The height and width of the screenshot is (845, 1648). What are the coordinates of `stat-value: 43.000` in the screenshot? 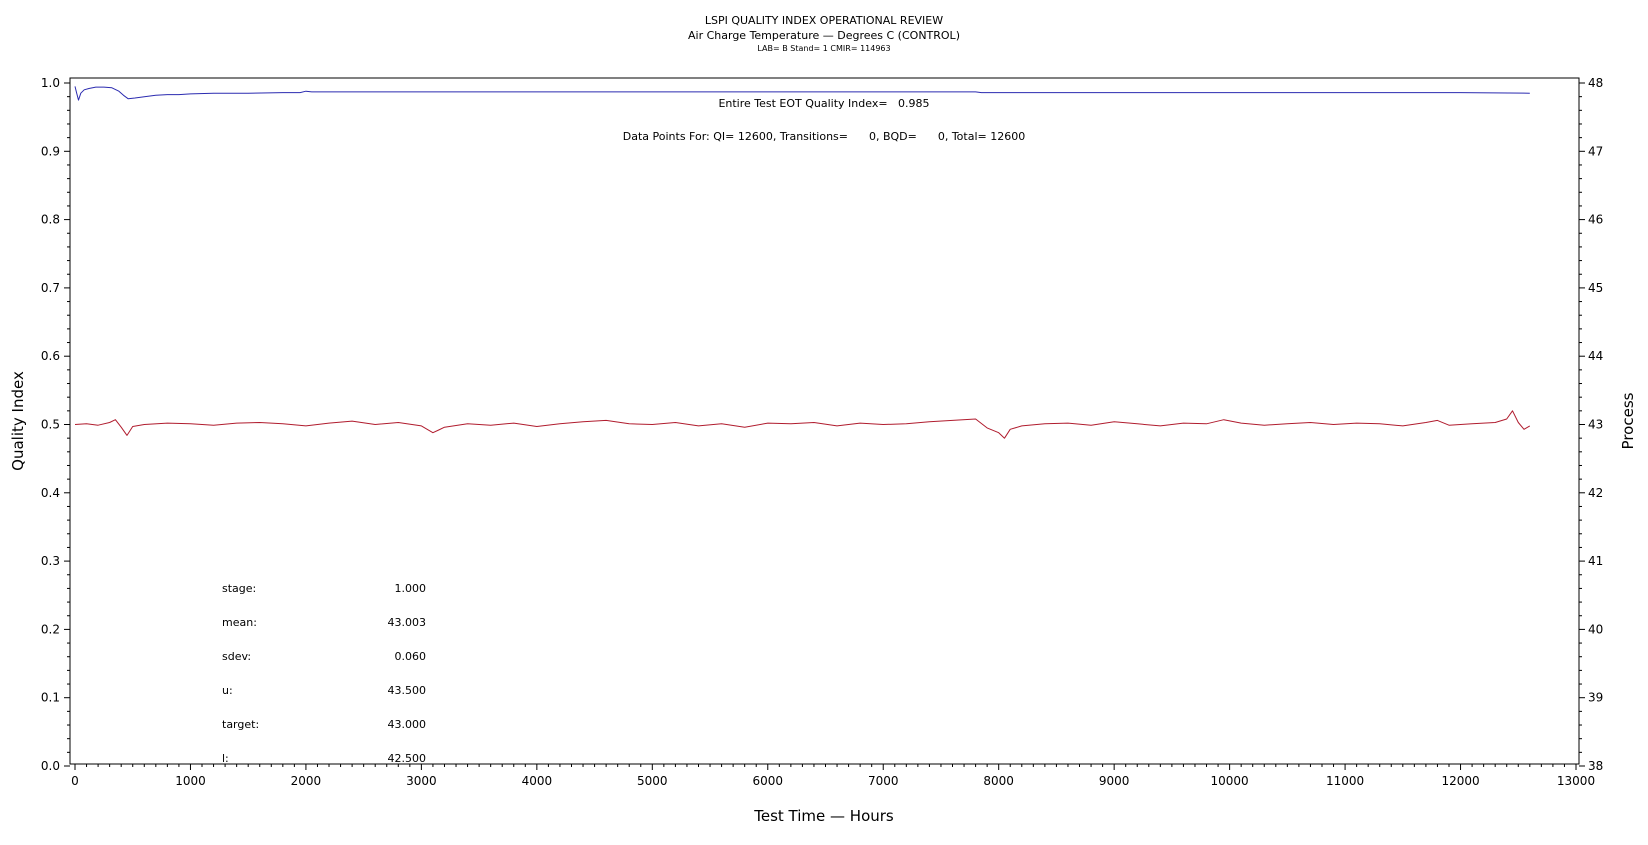 It's located at (407, 724).